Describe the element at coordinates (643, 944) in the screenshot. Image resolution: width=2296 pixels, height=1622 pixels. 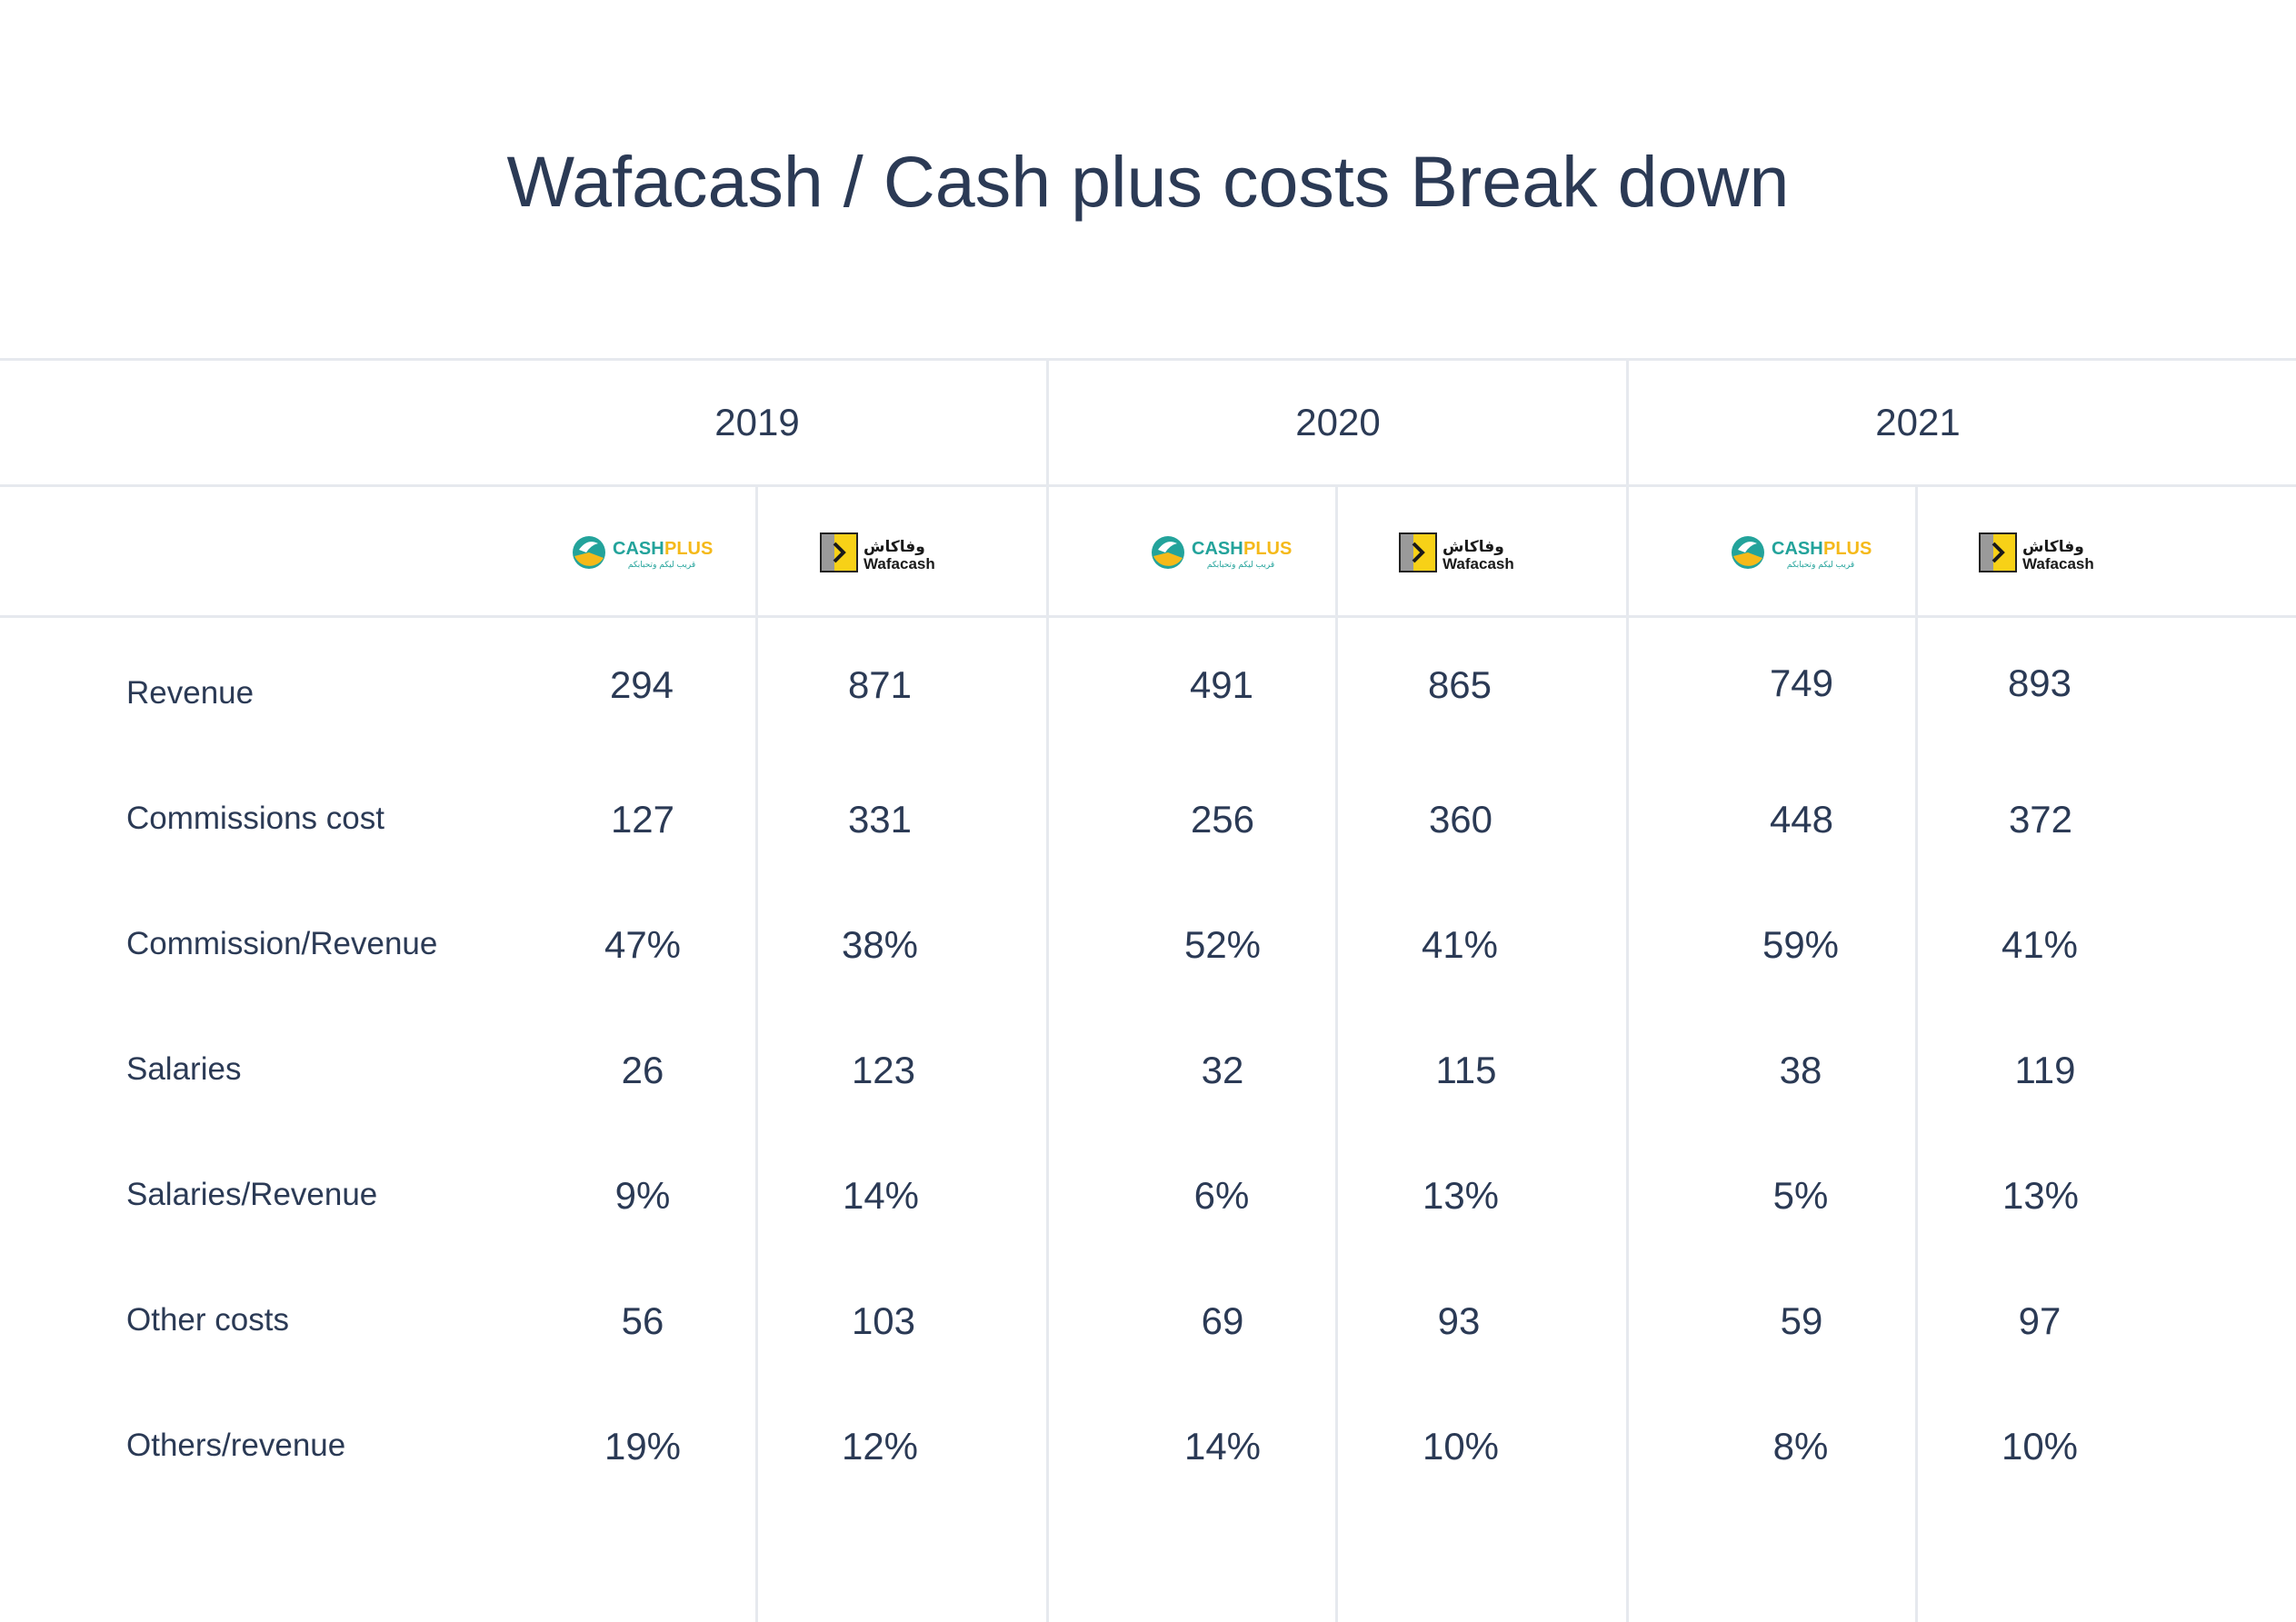
I see `cell-commission-ratio-2019-cashplus: 47%` at that location.